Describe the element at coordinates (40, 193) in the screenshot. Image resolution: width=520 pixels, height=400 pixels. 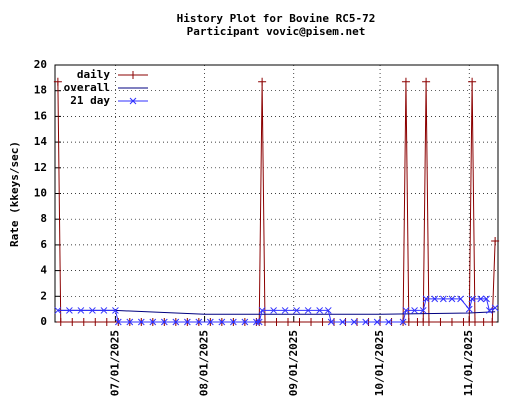
I see `y-tick-label: 10` at that location.